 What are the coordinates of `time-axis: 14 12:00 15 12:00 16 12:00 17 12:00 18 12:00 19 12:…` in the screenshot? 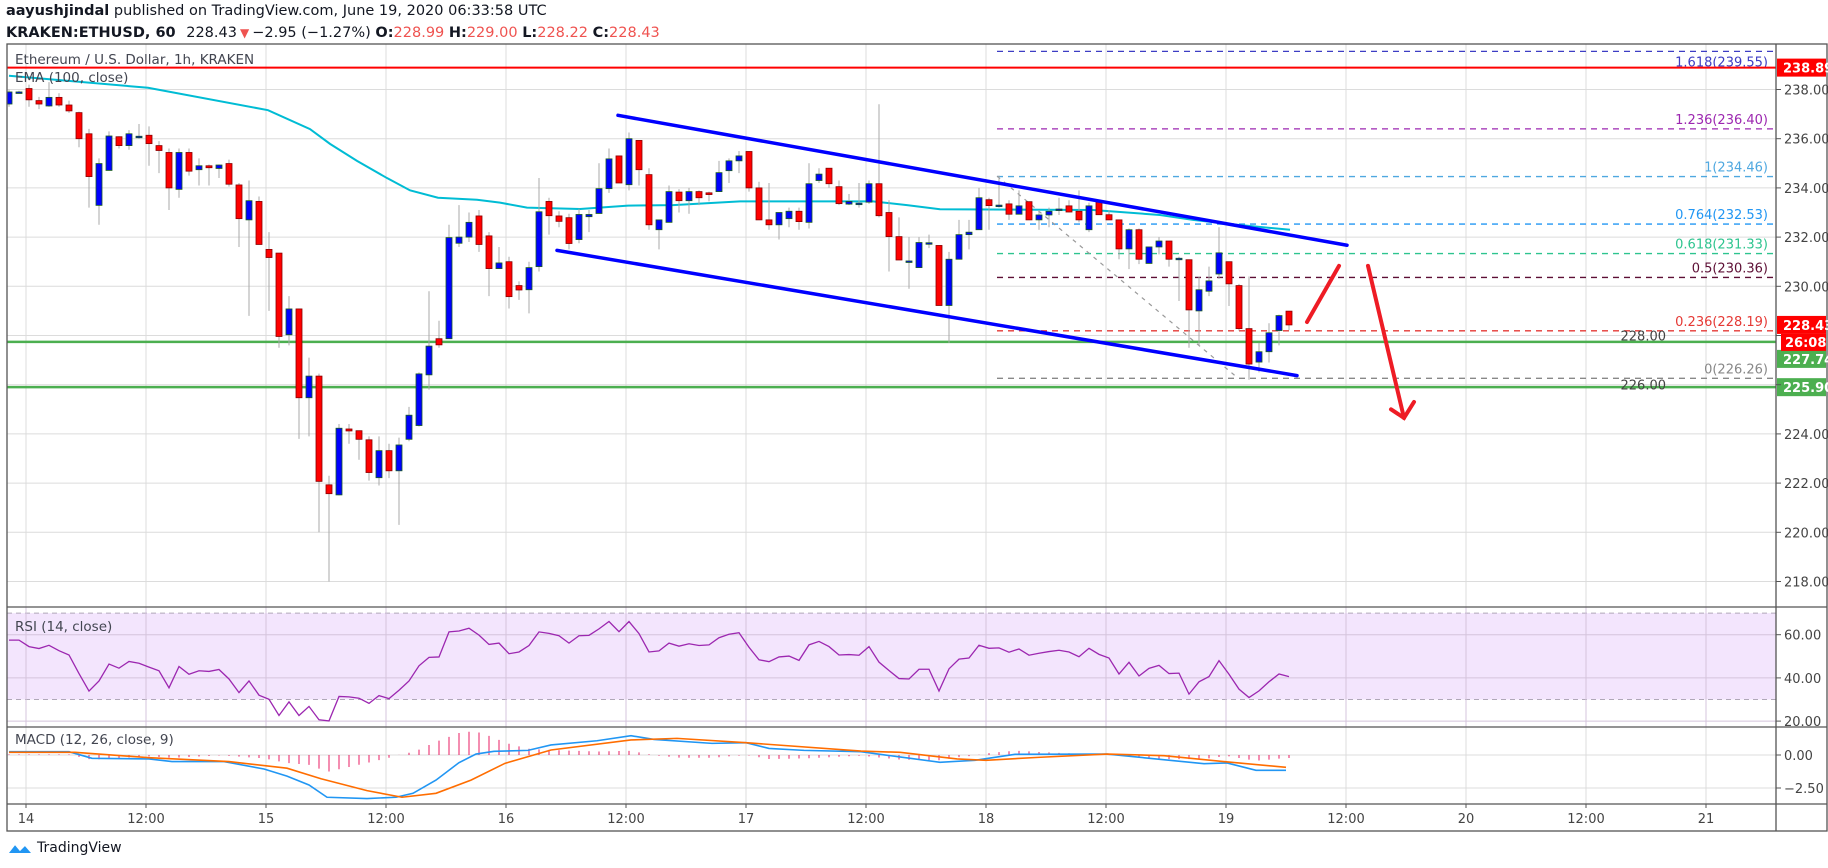 It's located at (866, 815).